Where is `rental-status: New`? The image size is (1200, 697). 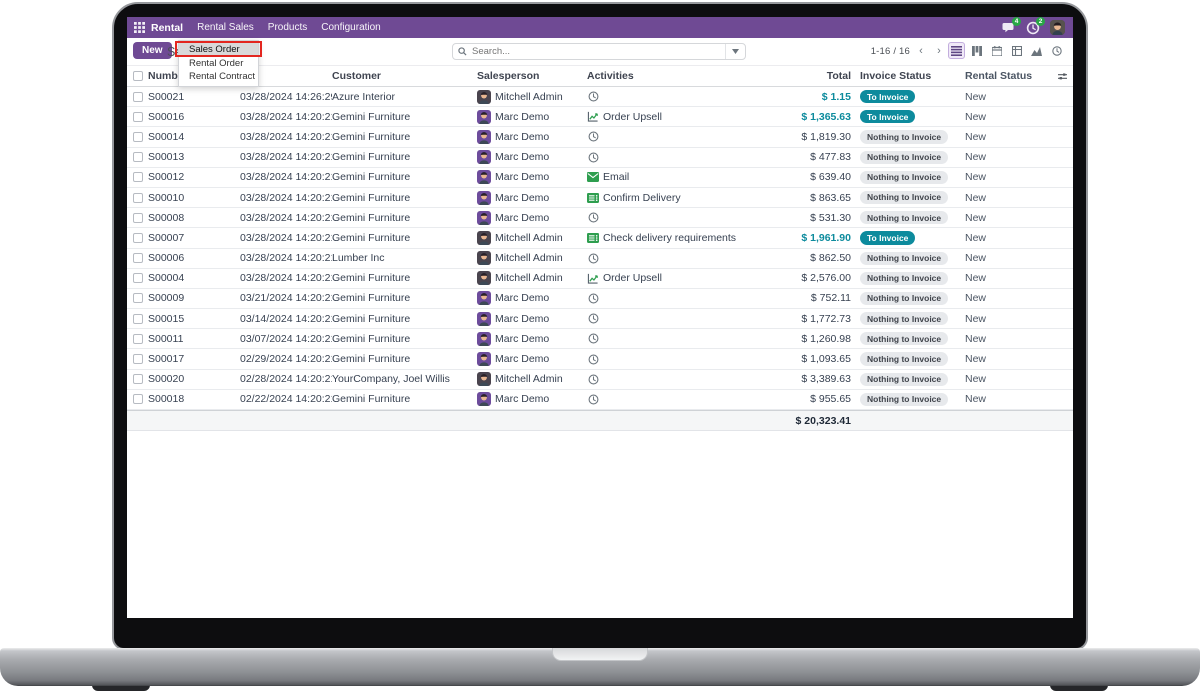 rental-status: New is located at coordinates (976, 338).